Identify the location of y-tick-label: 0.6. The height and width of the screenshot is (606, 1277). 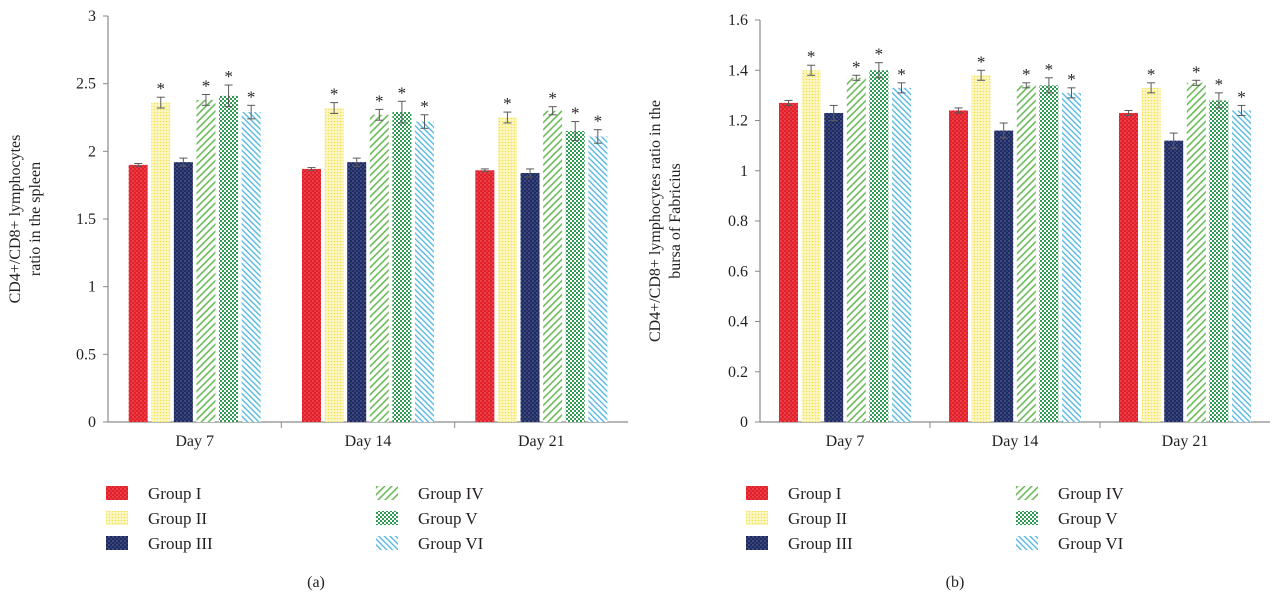
(738, 271).